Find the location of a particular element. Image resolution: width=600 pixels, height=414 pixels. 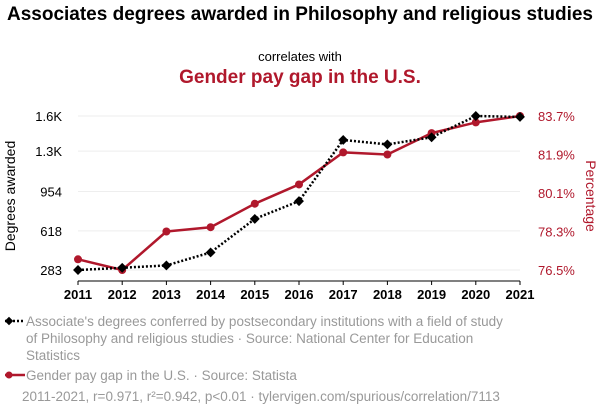

left-axis-ticks: 283 618 954 1.3K 1.6K is located at coordinates (48, 193).